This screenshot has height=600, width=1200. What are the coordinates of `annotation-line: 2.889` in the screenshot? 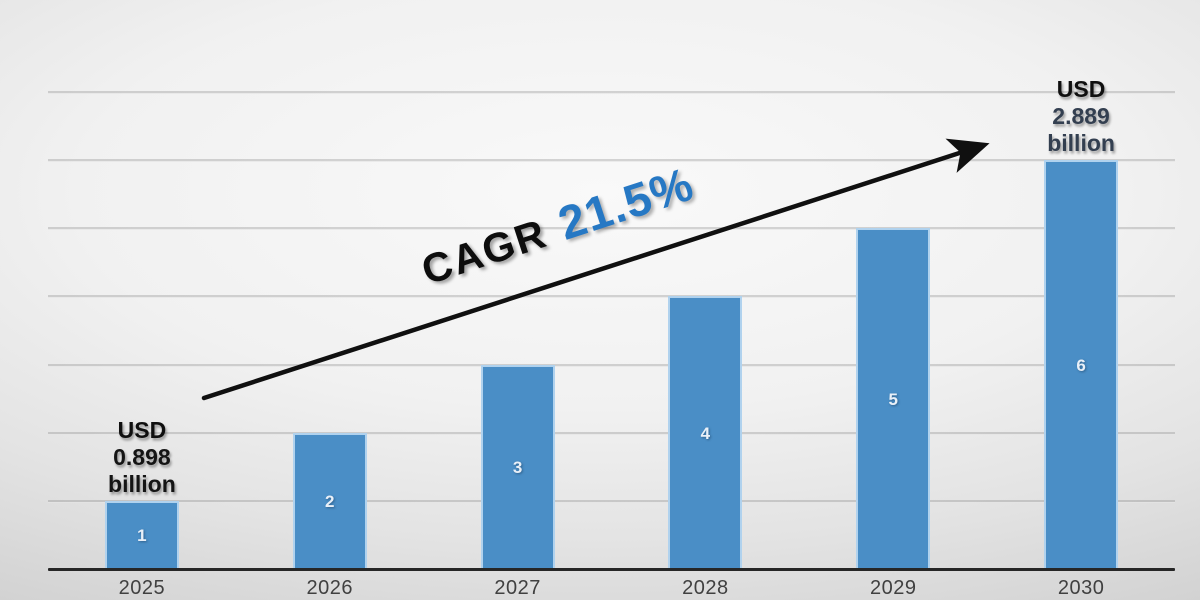 It's located at (1081, 116).